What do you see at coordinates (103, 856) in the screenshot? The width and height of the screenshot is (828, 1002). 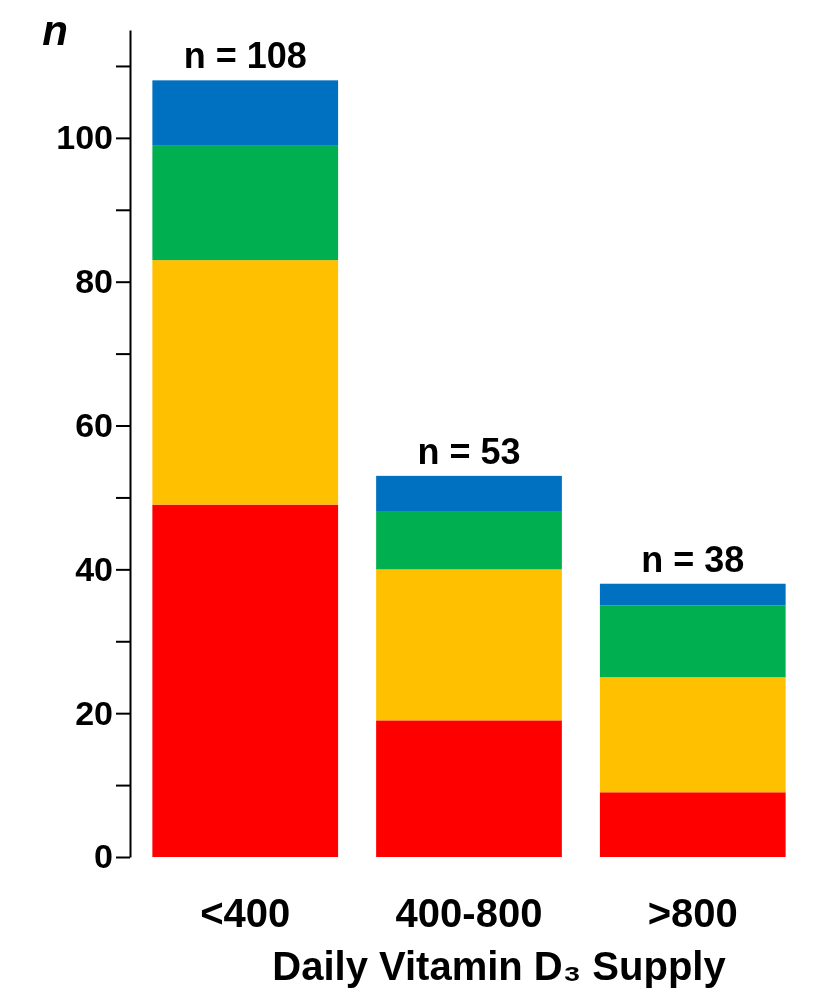 I see `y-tick-label: 0` at bounding box center [103, 856].